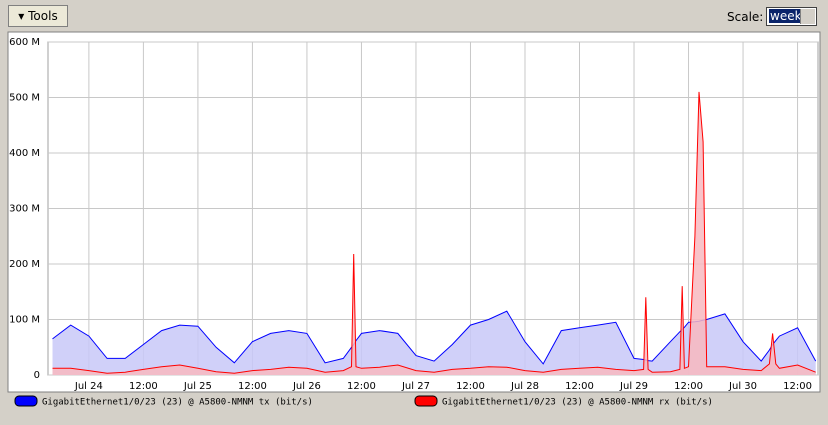 The width and height of the screenshot is (828, 425). What do you see at coordinates (43, 16) in the screenshot?
I see `tools-label: Tools` at bounding box center [43, 16].